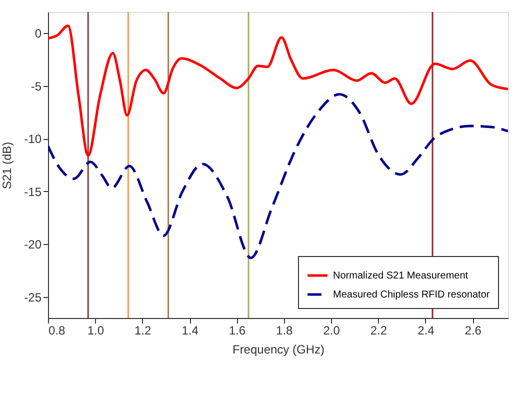 The image size is (531, 395). What do you see at coordinates (38, 33) in the screenshot?
I see `y-tick-label: 0` at bounding box center [38, 33].